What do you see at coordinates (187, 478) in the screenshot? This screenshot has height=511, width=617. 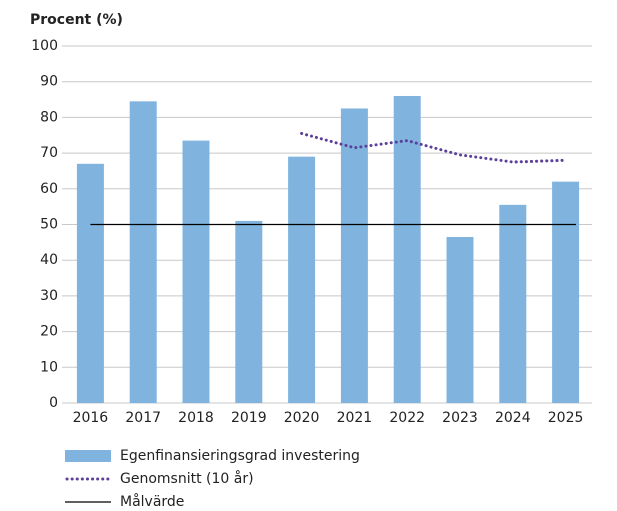 I see `legend-label: Genomsnitt (10 år)` at bounding box center [187, 478].